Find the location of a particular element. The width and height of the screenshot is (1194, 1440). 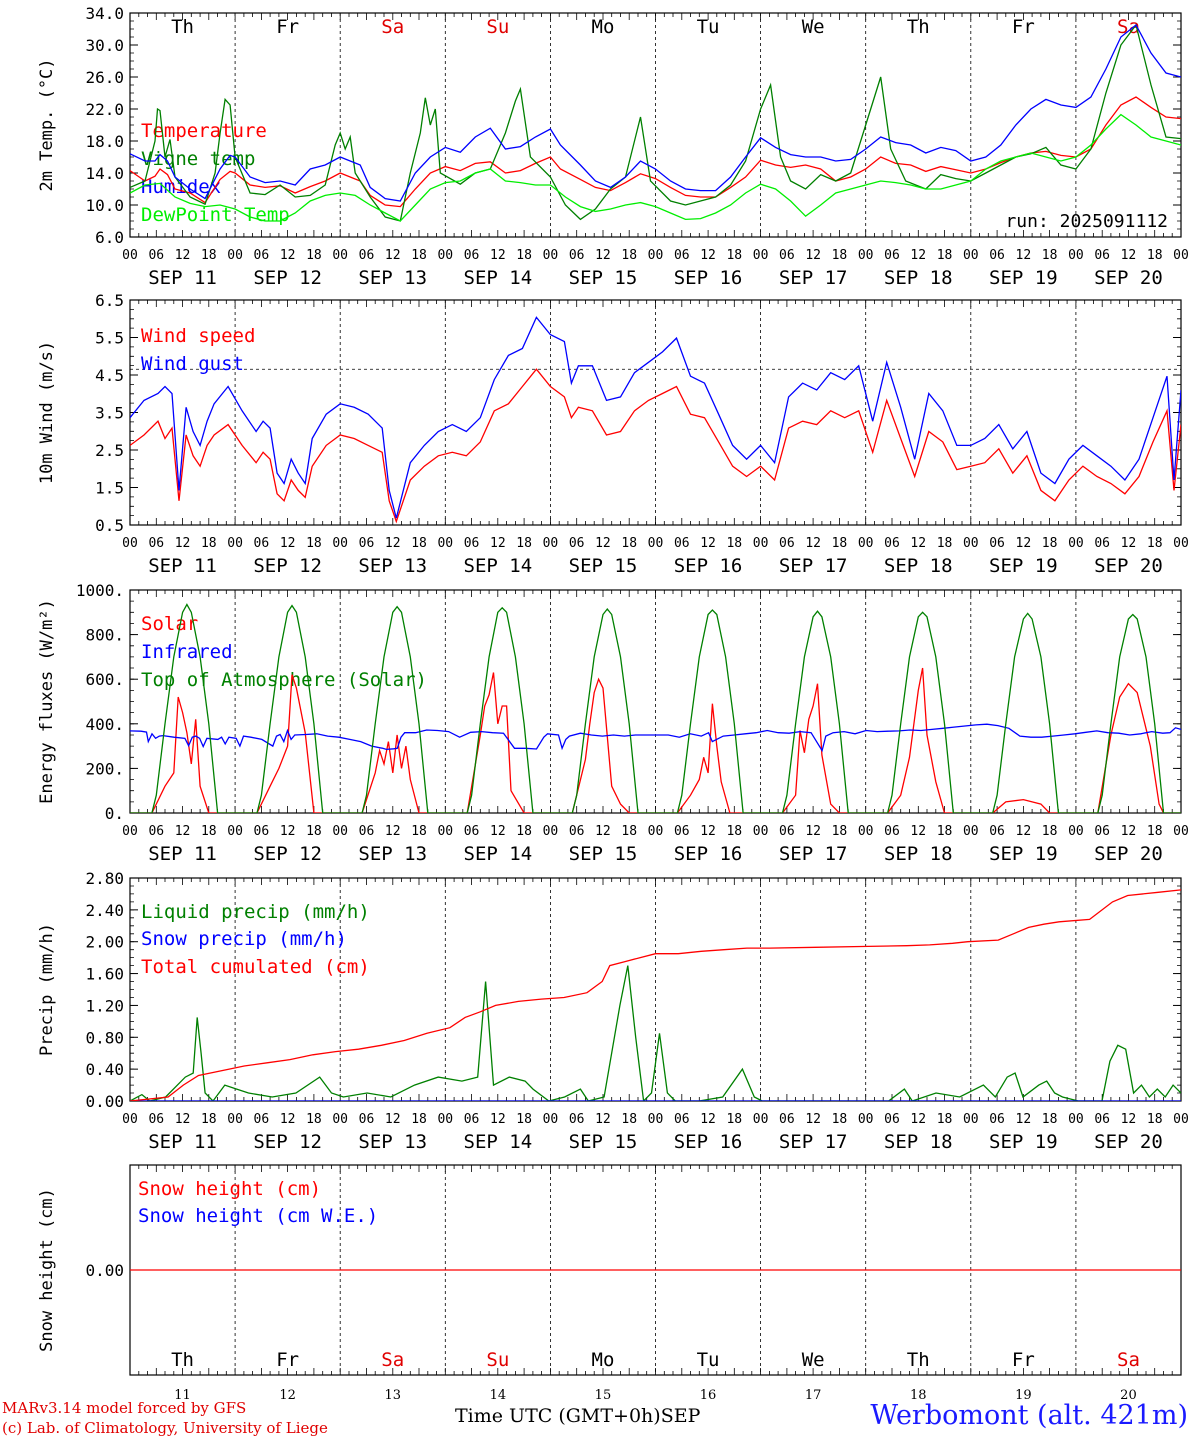

legend-entry: Infrared is located at coordinates (187, 652).